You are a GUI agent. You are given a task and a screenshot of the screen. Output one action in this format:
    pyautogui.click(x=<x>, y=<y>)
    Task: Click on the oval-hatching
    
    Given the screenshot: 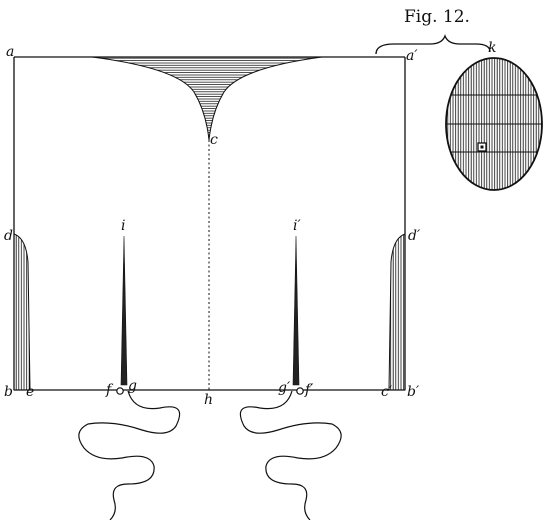 What is the action you would take?
    pyautogui.click(x=494, y=124)
    